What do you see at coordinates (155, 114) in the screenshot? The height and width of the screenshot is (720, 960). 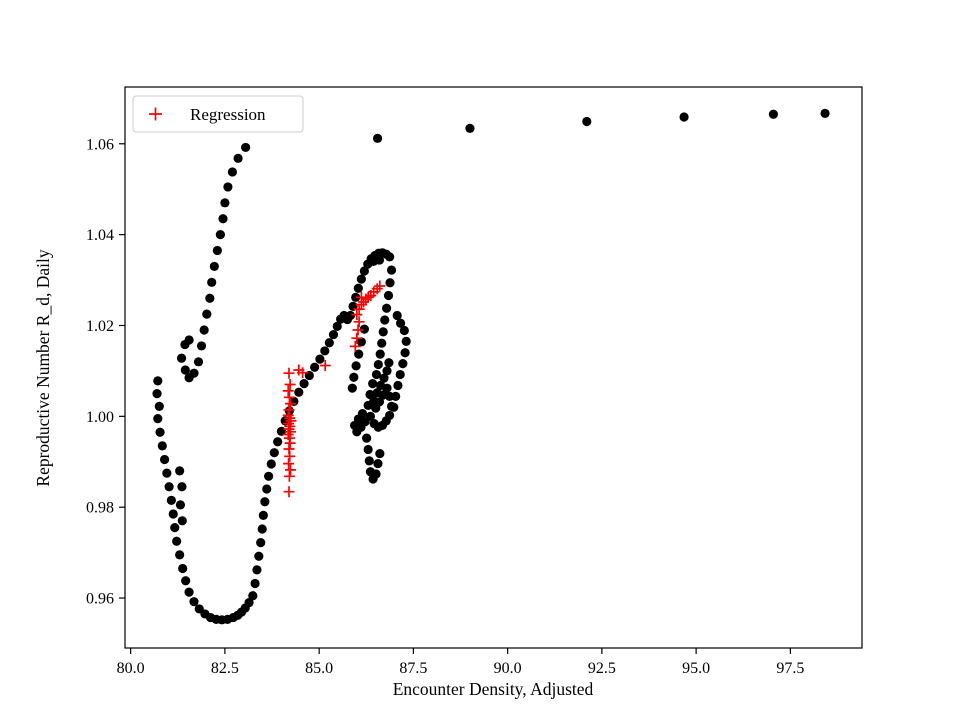 I see `legend-plus-marker-icon` at bounding box center [155, 114].